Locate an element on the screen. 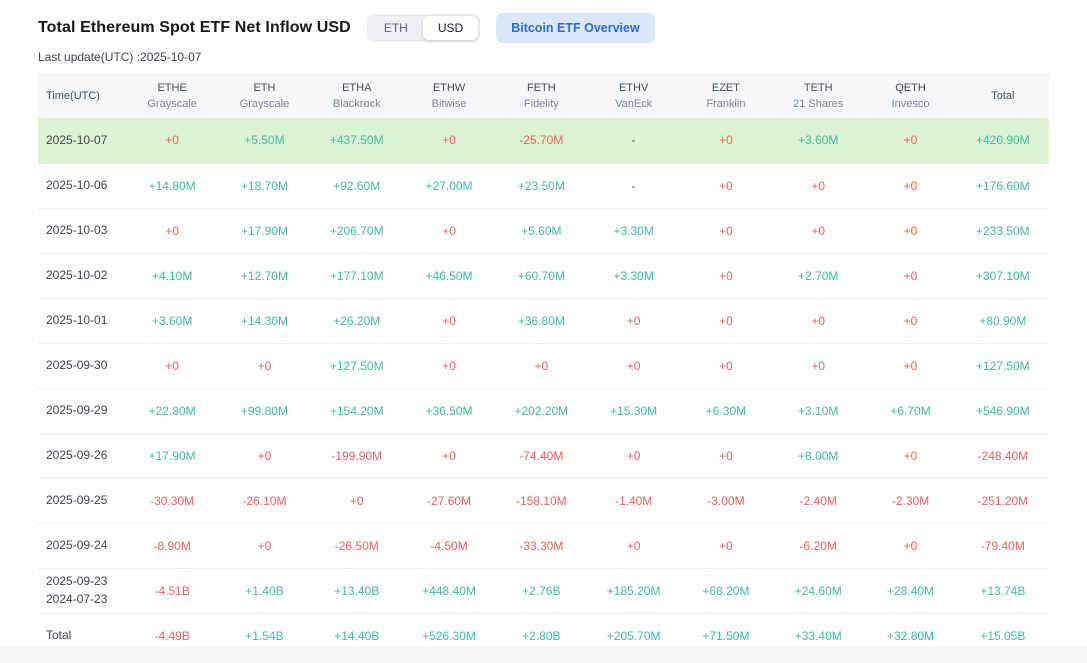 The width and height of the screenshot is (1087, 663). value-cell: +546.90M is located at coordinates (1002, 411).